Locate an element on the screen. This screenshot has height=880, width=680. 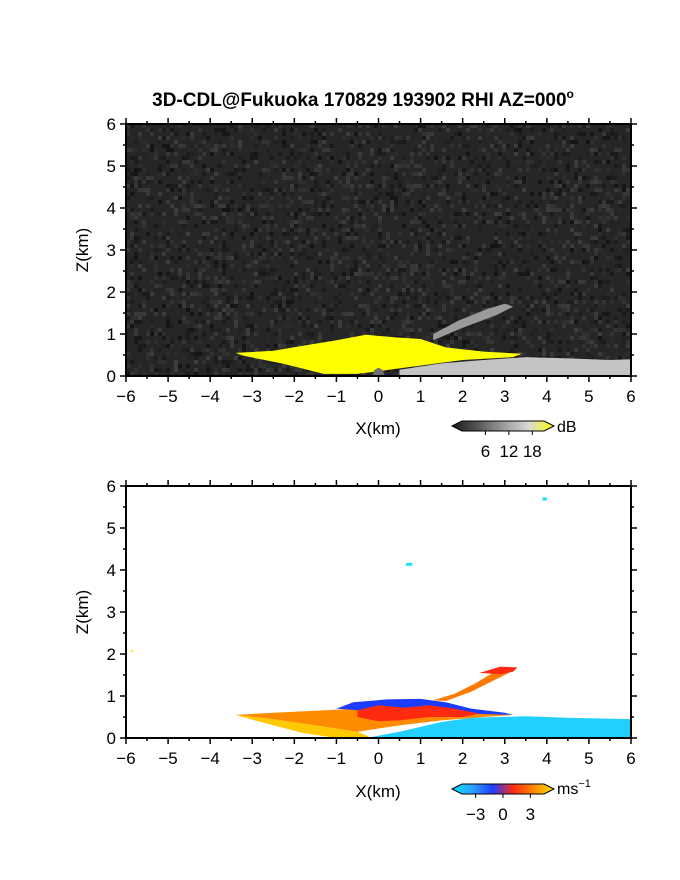
reflectivity-x-tick-label: 4 is located at coordinates (546, 396).